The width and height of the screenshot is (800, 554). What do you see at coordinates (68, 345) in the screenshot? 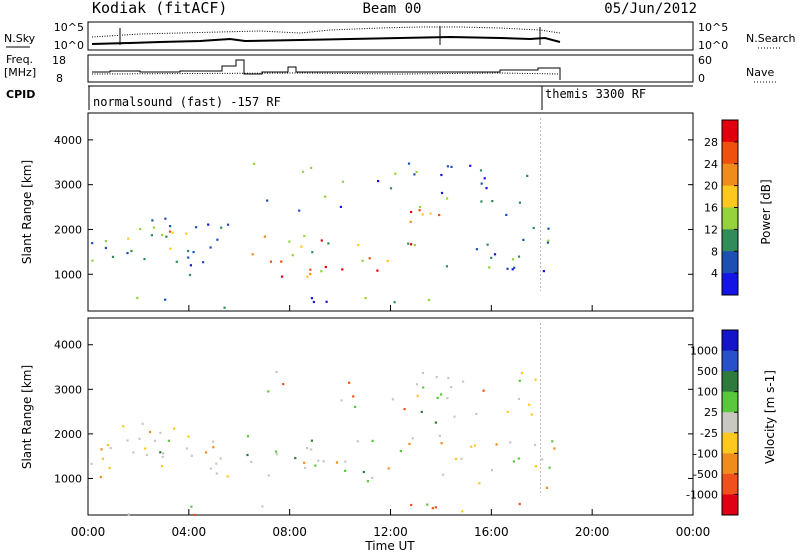
I see `y-tick-label: 4000` at bounding box center [68, 345].